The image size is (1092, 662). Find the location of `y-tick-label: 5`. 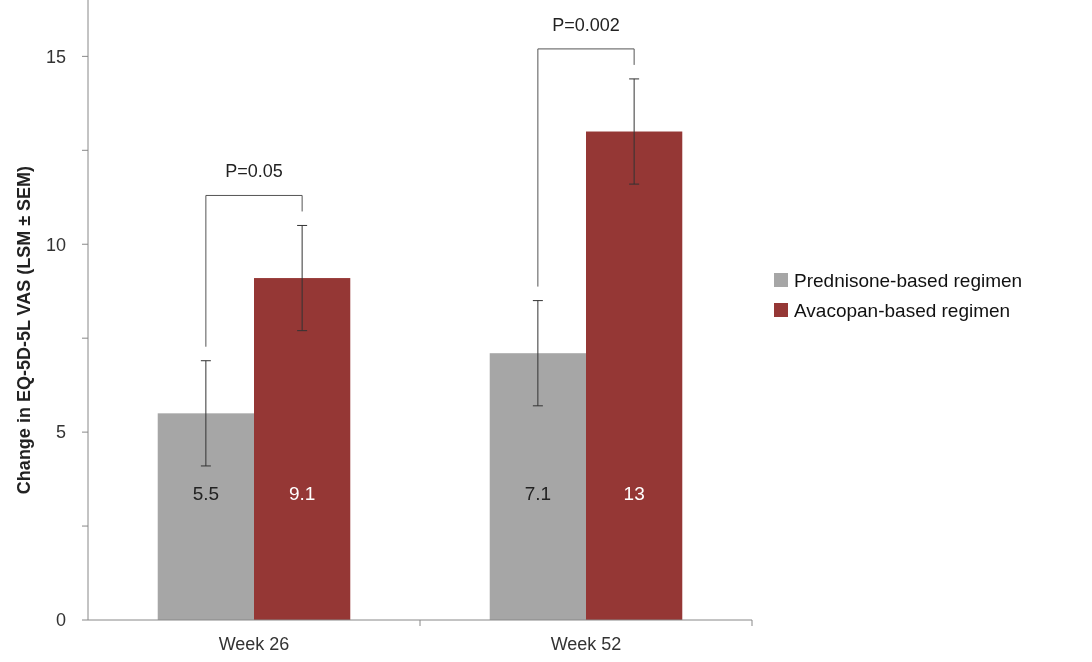

y-tick-label: 5 is located at coordinates (60, 432).